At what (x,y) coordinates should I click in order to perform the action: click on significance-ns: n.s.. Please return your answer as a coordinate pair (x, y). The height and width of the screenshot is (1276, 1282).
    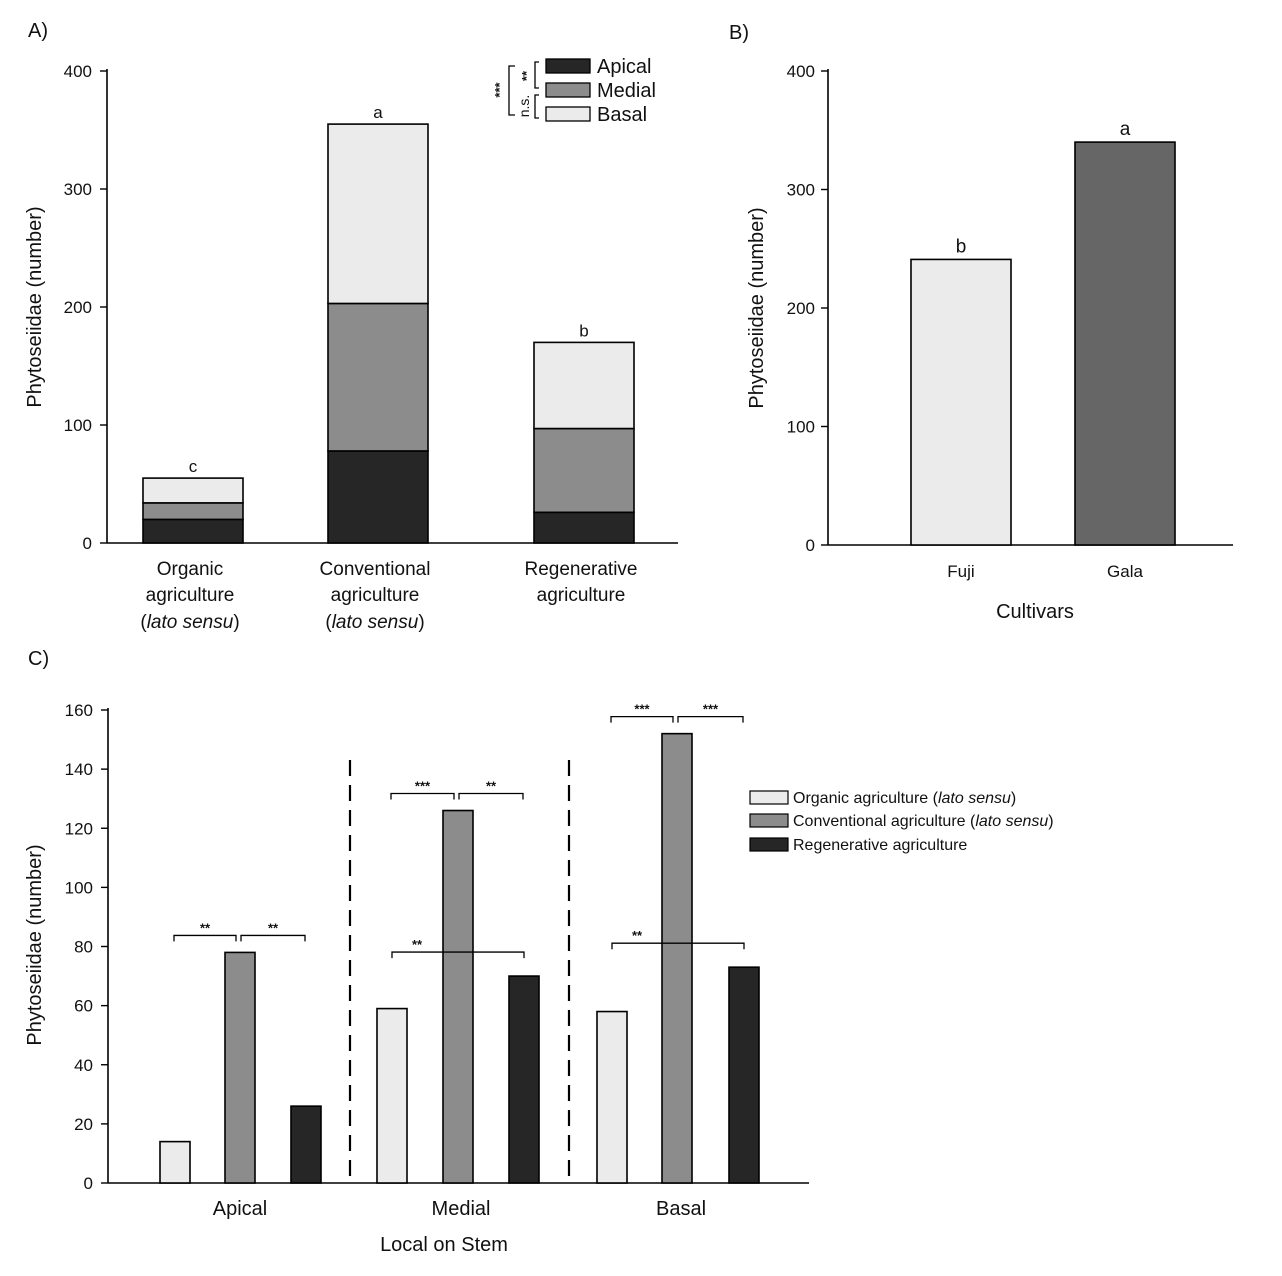
    Looking at the image, I should click on (524, 106).